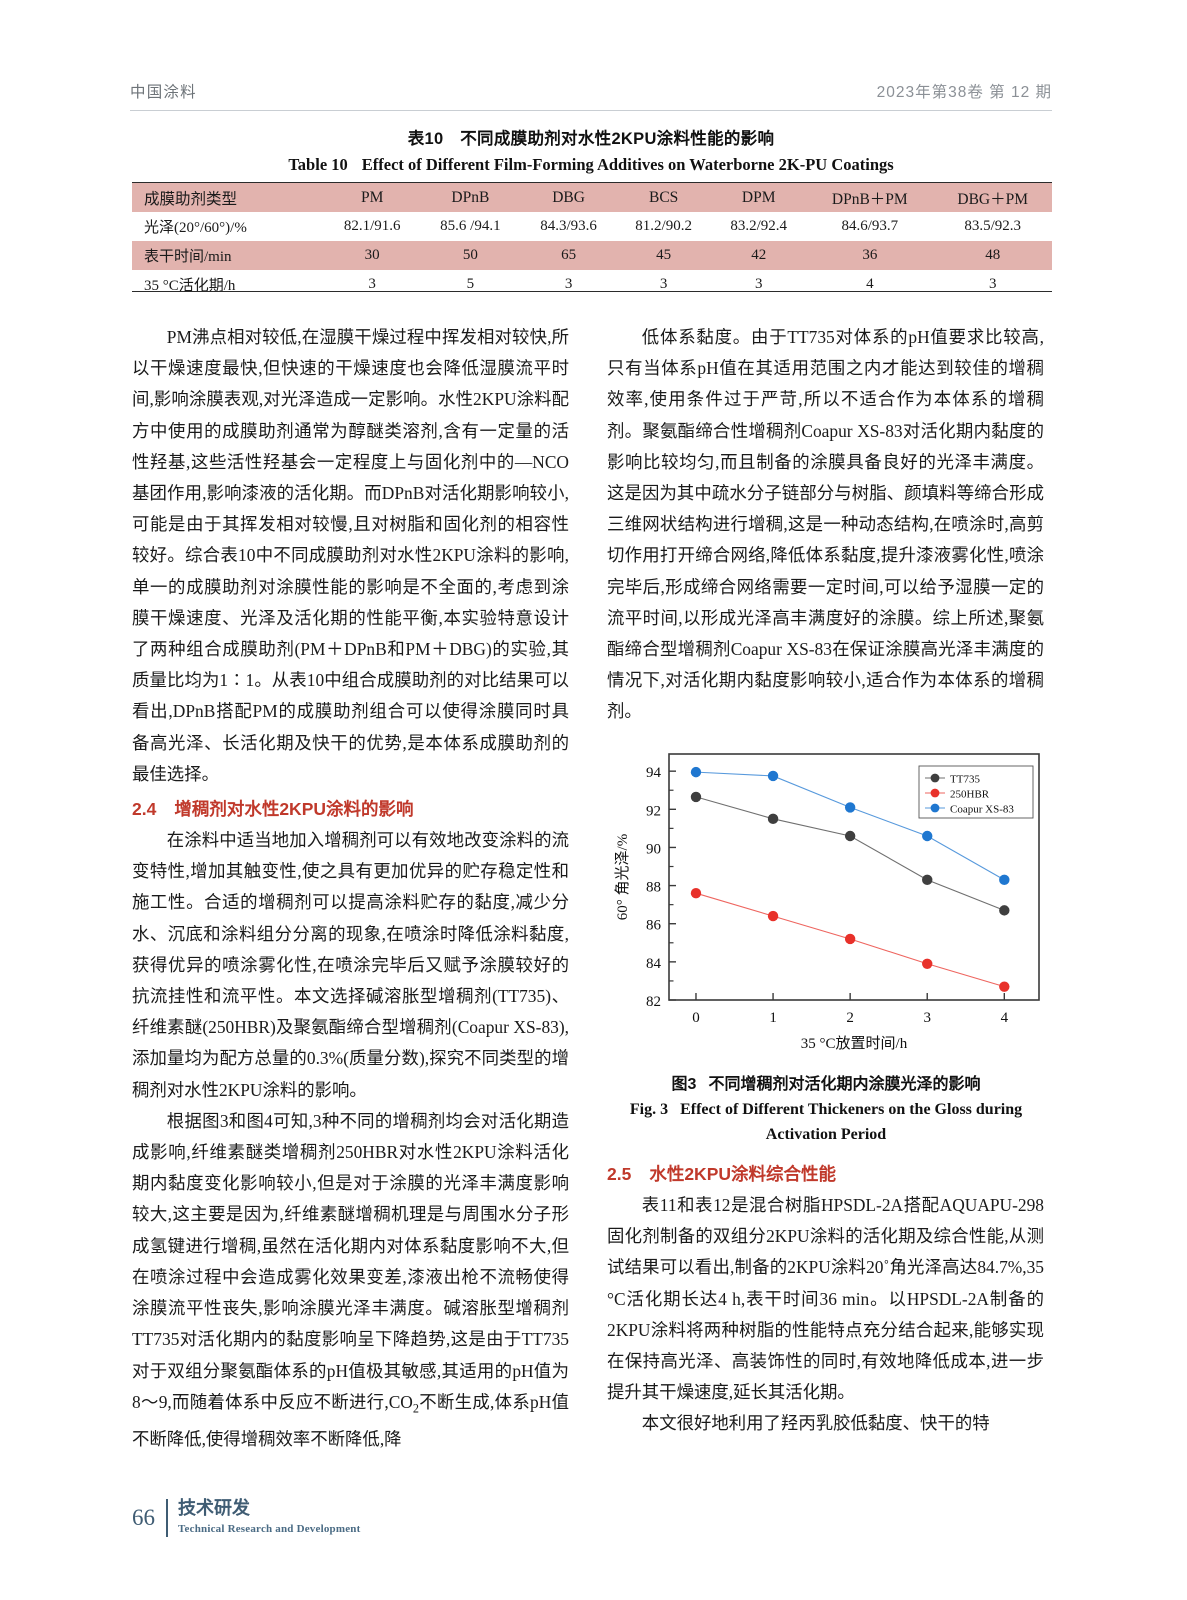 This screenshot has width=1187, height=1600. I want to click on table10-bottom-rule, so click(592, 292).